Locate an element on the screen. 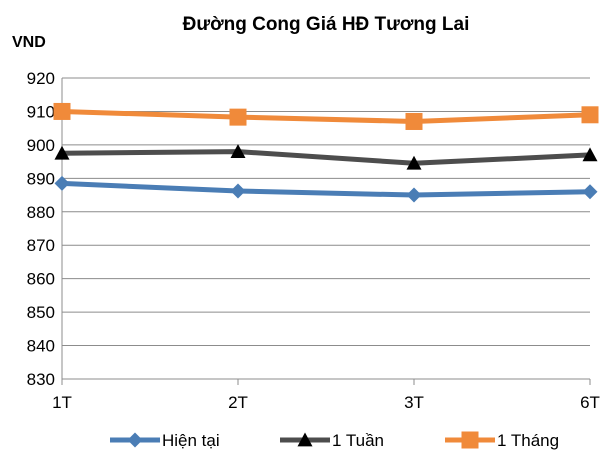 This screenshot has width=604, height=460. legend-label: 1 Tháng is located at coordinates (528, 440).